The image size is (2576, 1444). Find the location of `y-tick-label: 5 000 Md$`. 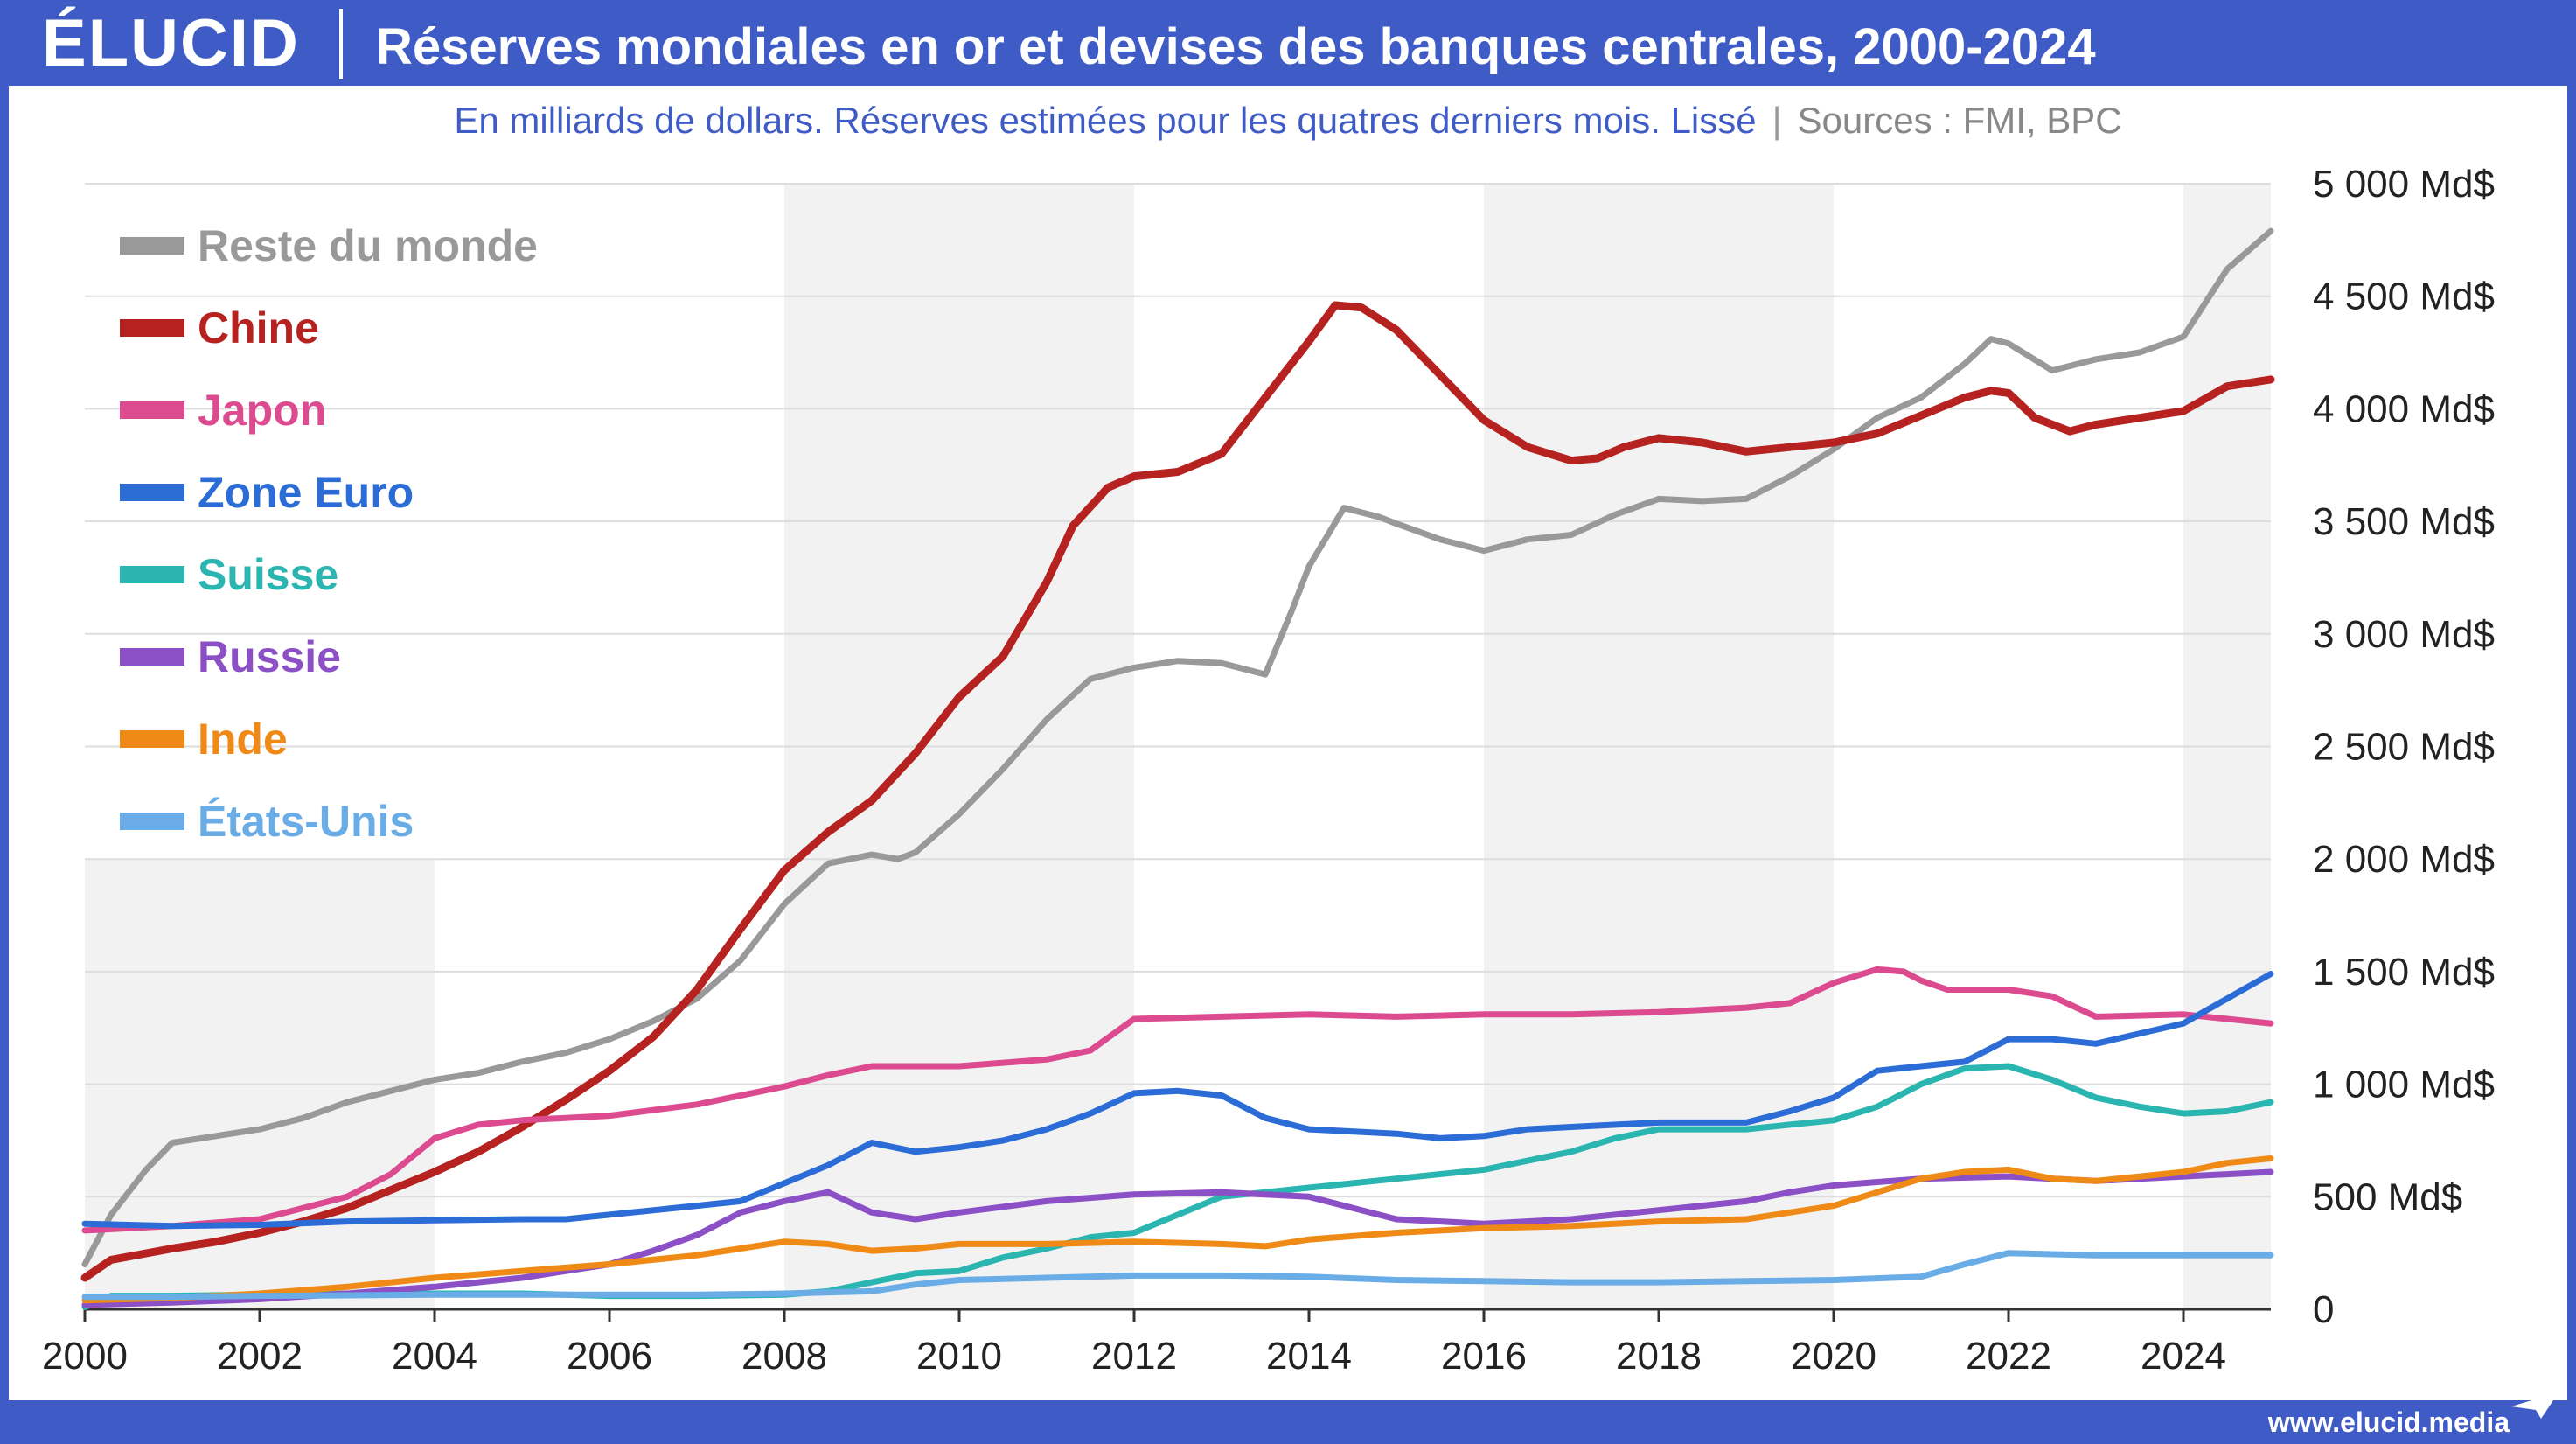

y-tick-label: 5 000 Md$ is located at coordinates (2404, 184).